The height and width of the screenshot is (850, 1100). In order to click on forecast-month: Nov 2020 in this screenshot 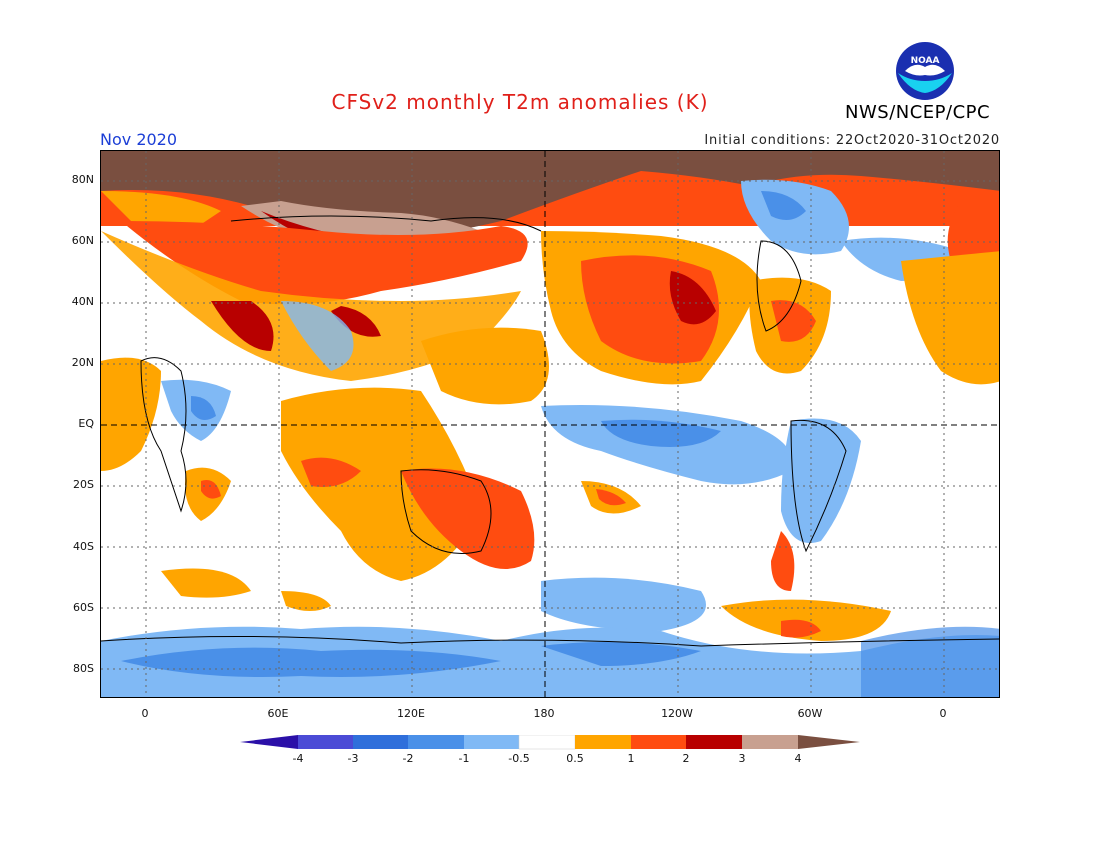, I will do `click(139, 139)`.